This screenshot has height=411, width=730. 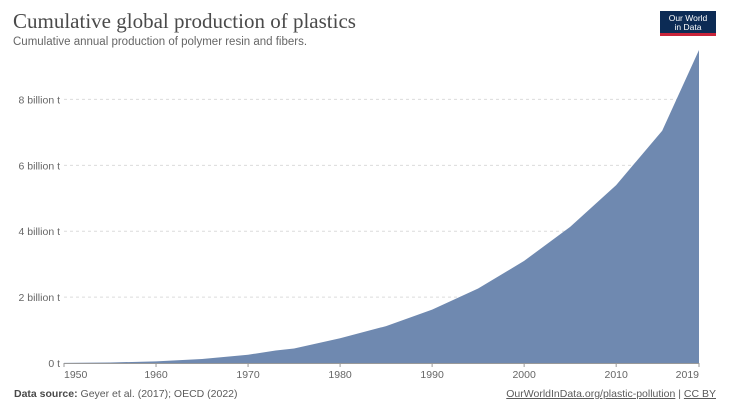 What do you see at coordinates (76, 375) in the screenshot?
I see `x-tick-label: 1950` at bounding box center [76, 375].